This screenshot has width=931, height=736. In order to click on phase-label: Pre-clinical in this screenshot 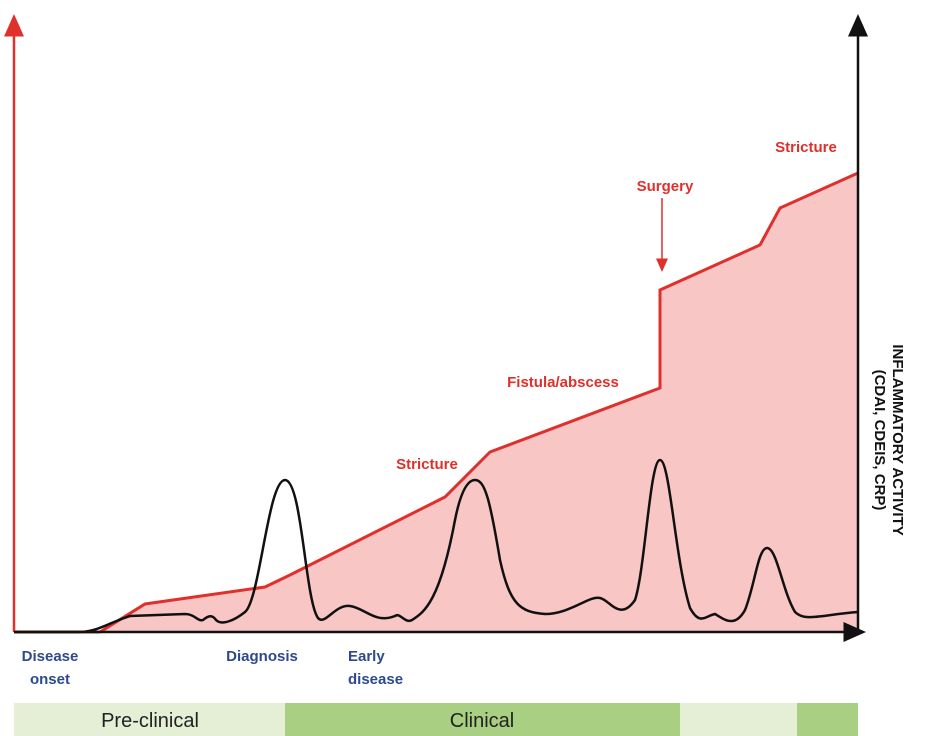, I will do `click(150, 721)`.